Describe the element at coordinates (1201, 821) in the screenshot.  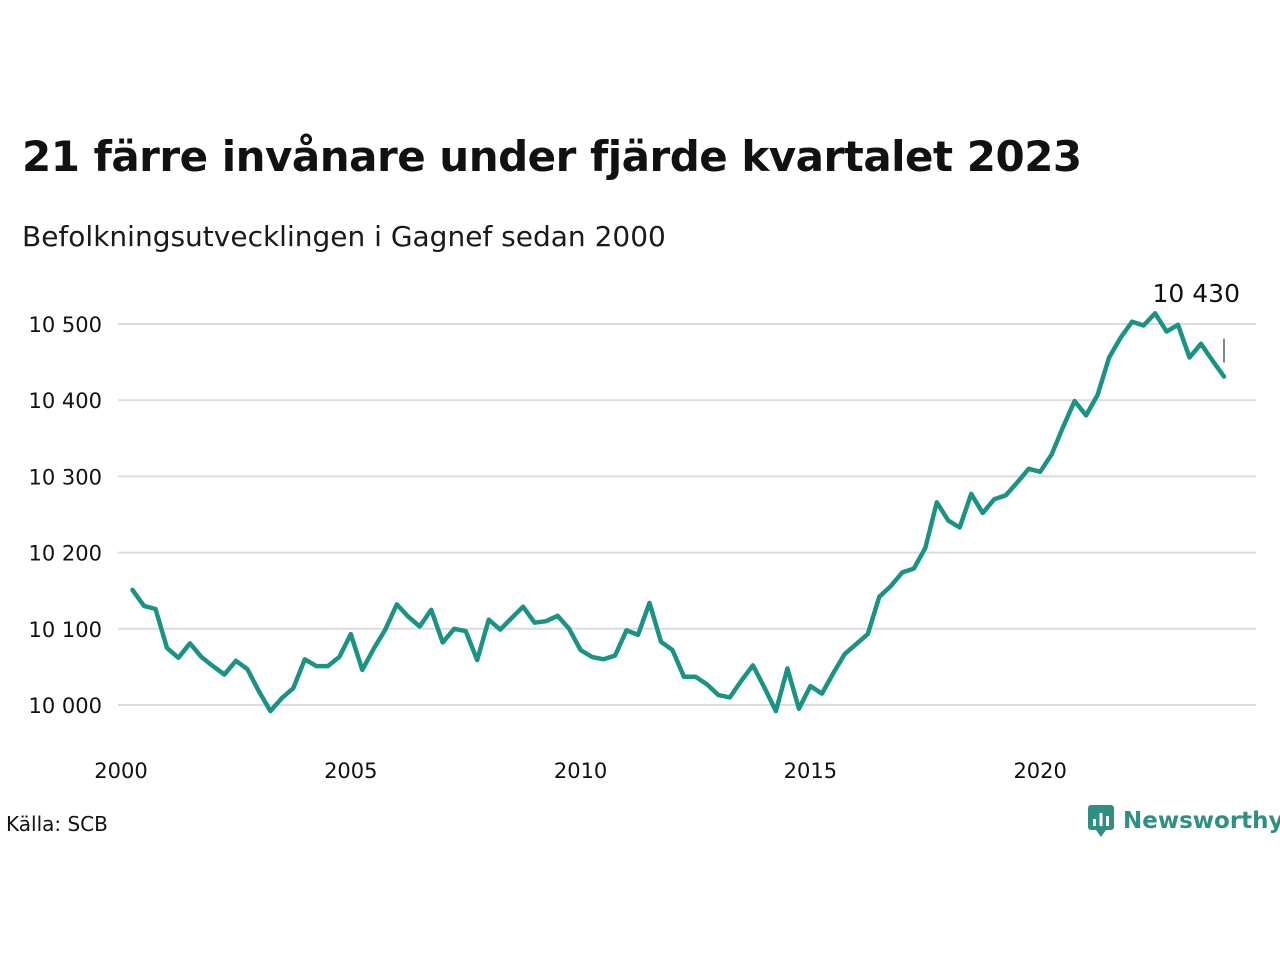
I see `brand-name: Newsworthy` at that location.